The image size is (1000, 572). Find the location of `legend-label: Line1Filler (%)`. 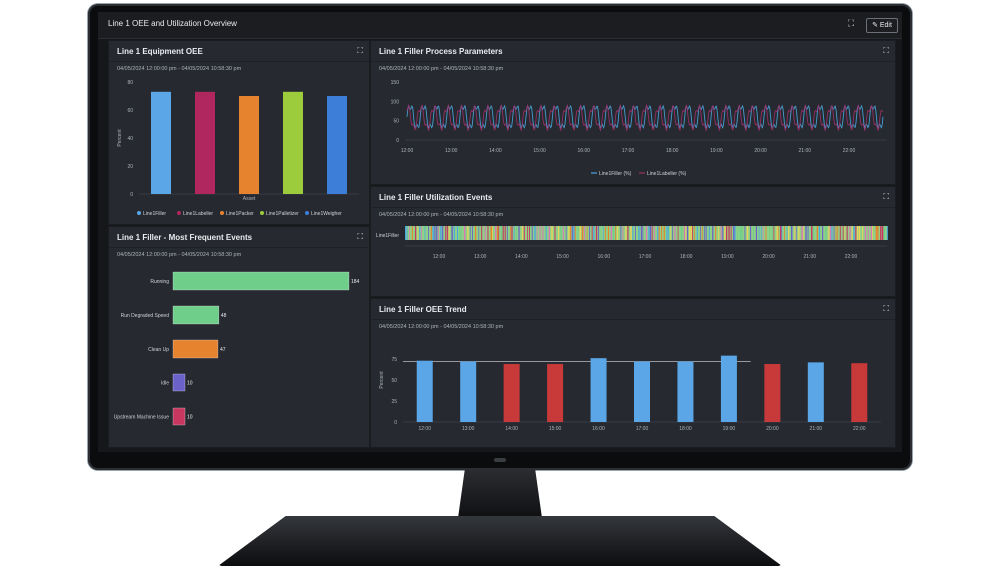

legend-label: Line1Filler (%) is located at coordinates (615, 174).